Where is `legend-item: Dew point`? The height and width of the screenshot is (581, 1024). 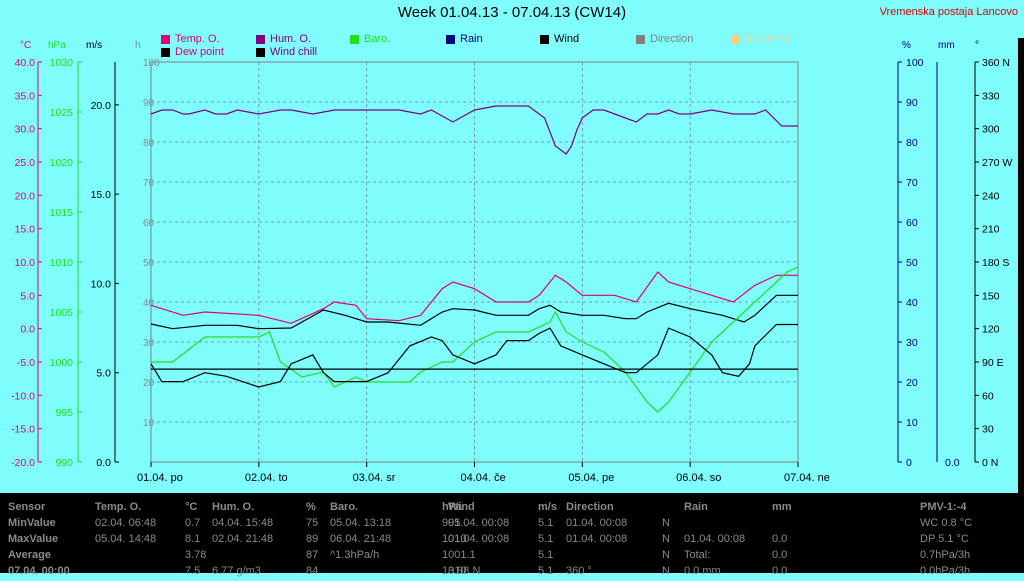 legend-item: Dew point is located at coordinates (192, 52).